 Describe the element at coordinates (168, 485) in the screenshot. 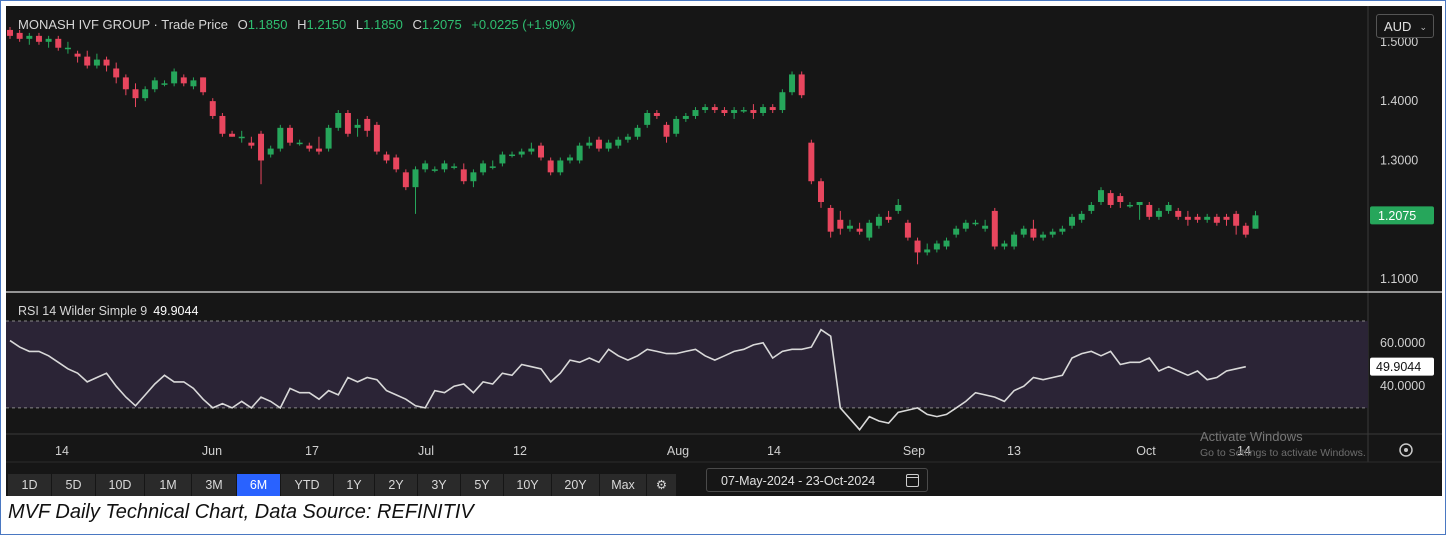

I see `timeframe-button-1m: 1M` at that location.